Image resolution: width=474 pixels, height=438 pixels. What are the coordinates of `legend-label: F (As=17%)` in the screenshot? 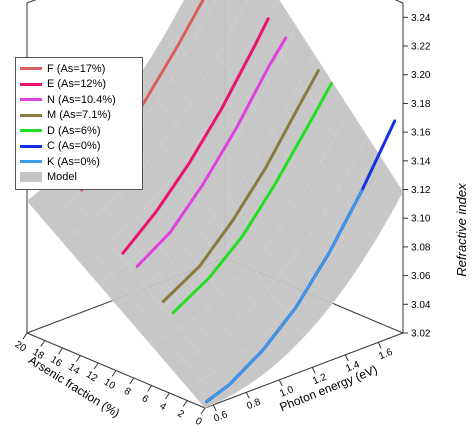 It's located at (76, 68).